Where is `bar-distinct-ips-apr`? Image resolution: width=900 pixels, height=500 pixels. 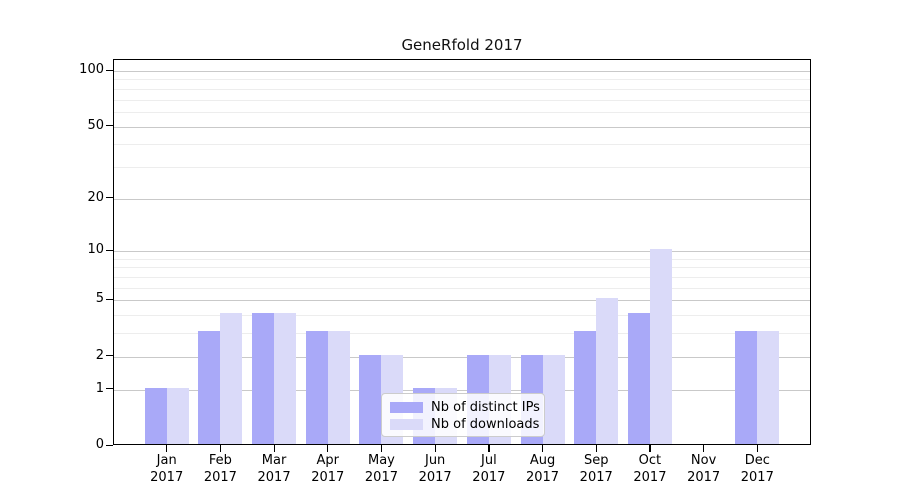
bar-distinct-ips-apr is located at coordinates (316, 387).